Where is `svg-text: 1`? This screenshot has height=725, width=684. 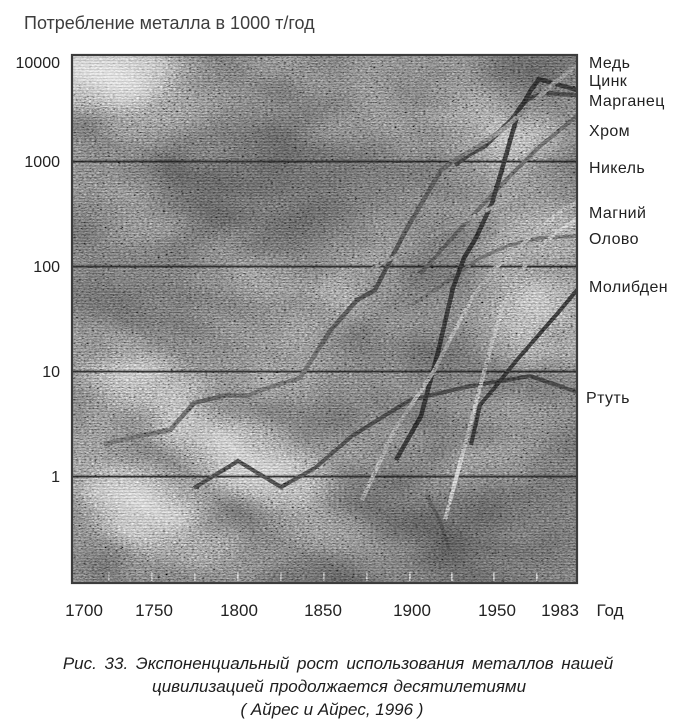 svg-text: 1 is located at coordinates (55, 477).